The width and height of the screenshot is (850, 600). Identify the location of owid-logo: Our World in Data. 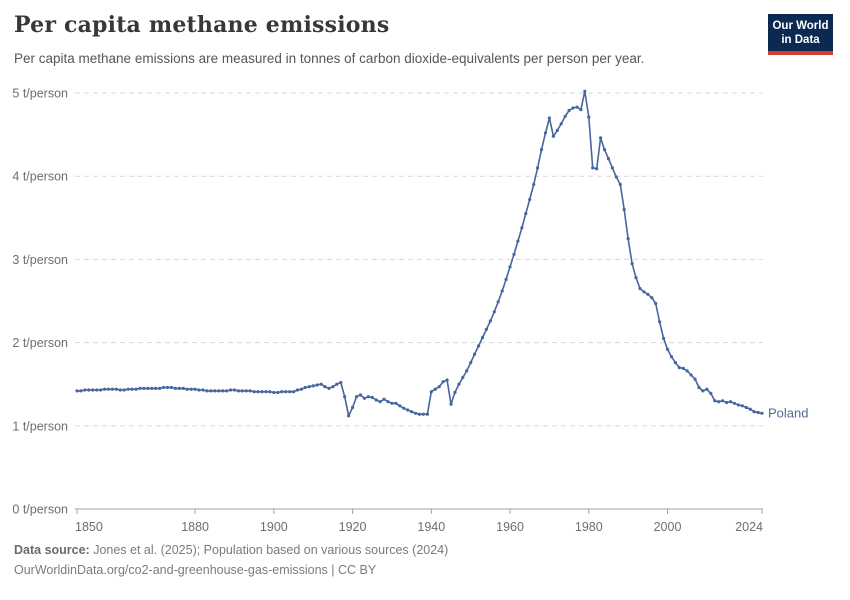
(800, 34).